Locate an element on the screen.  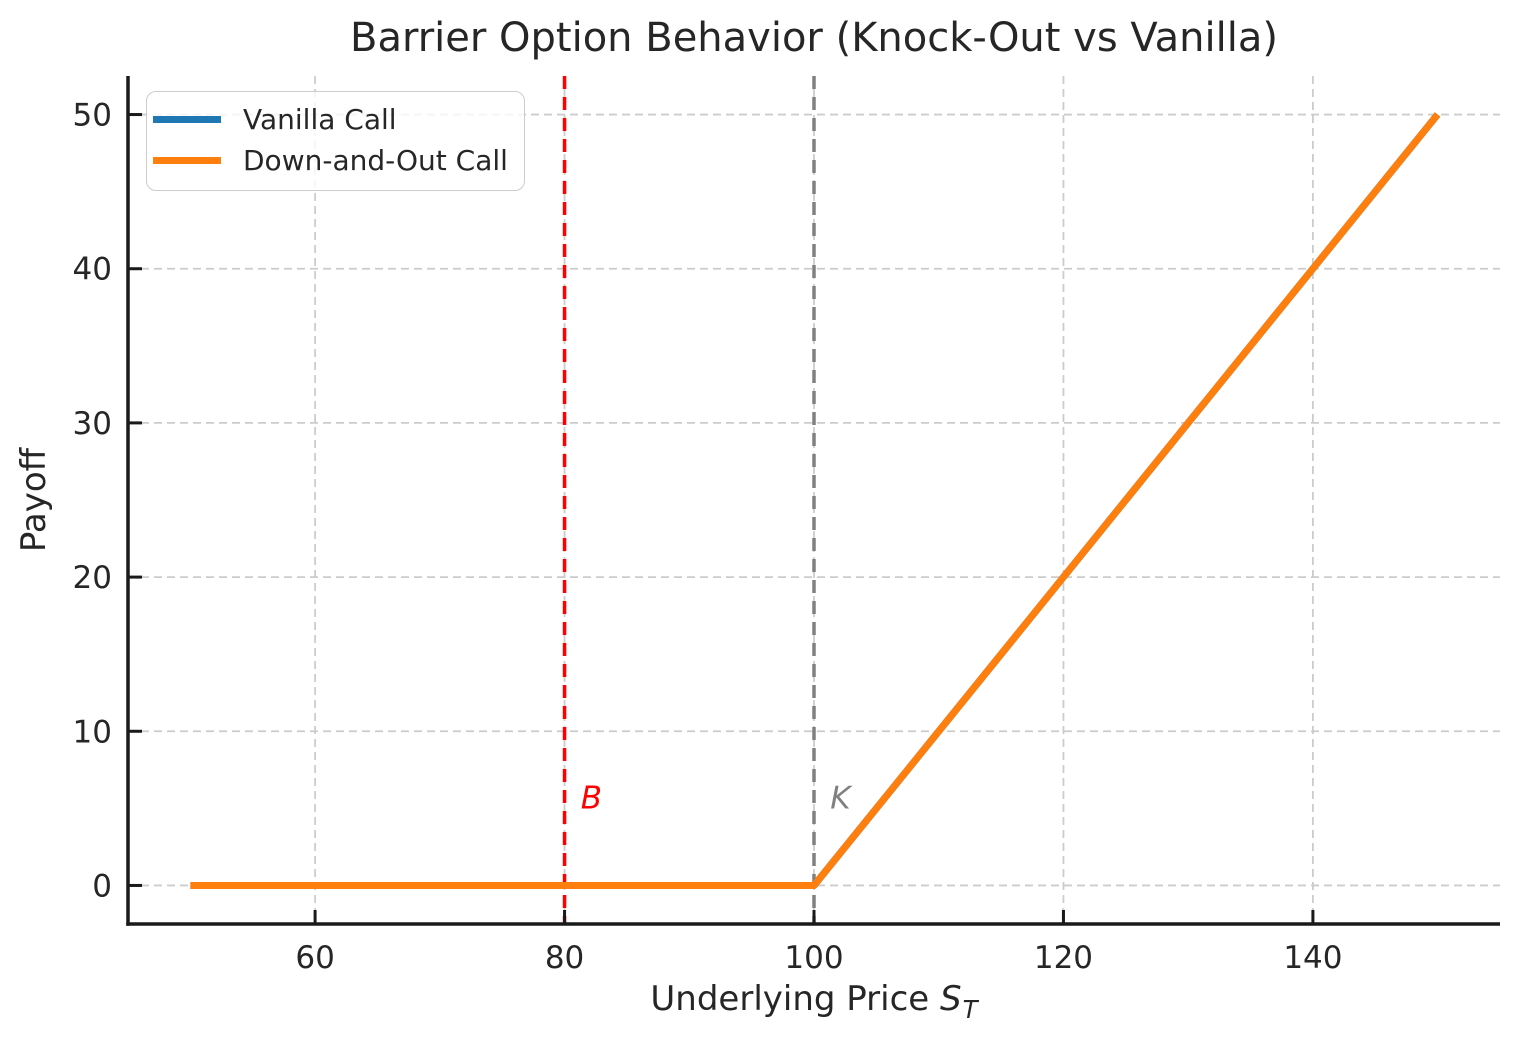
y-tick-label: 40 is located at coordinates (92, 270).